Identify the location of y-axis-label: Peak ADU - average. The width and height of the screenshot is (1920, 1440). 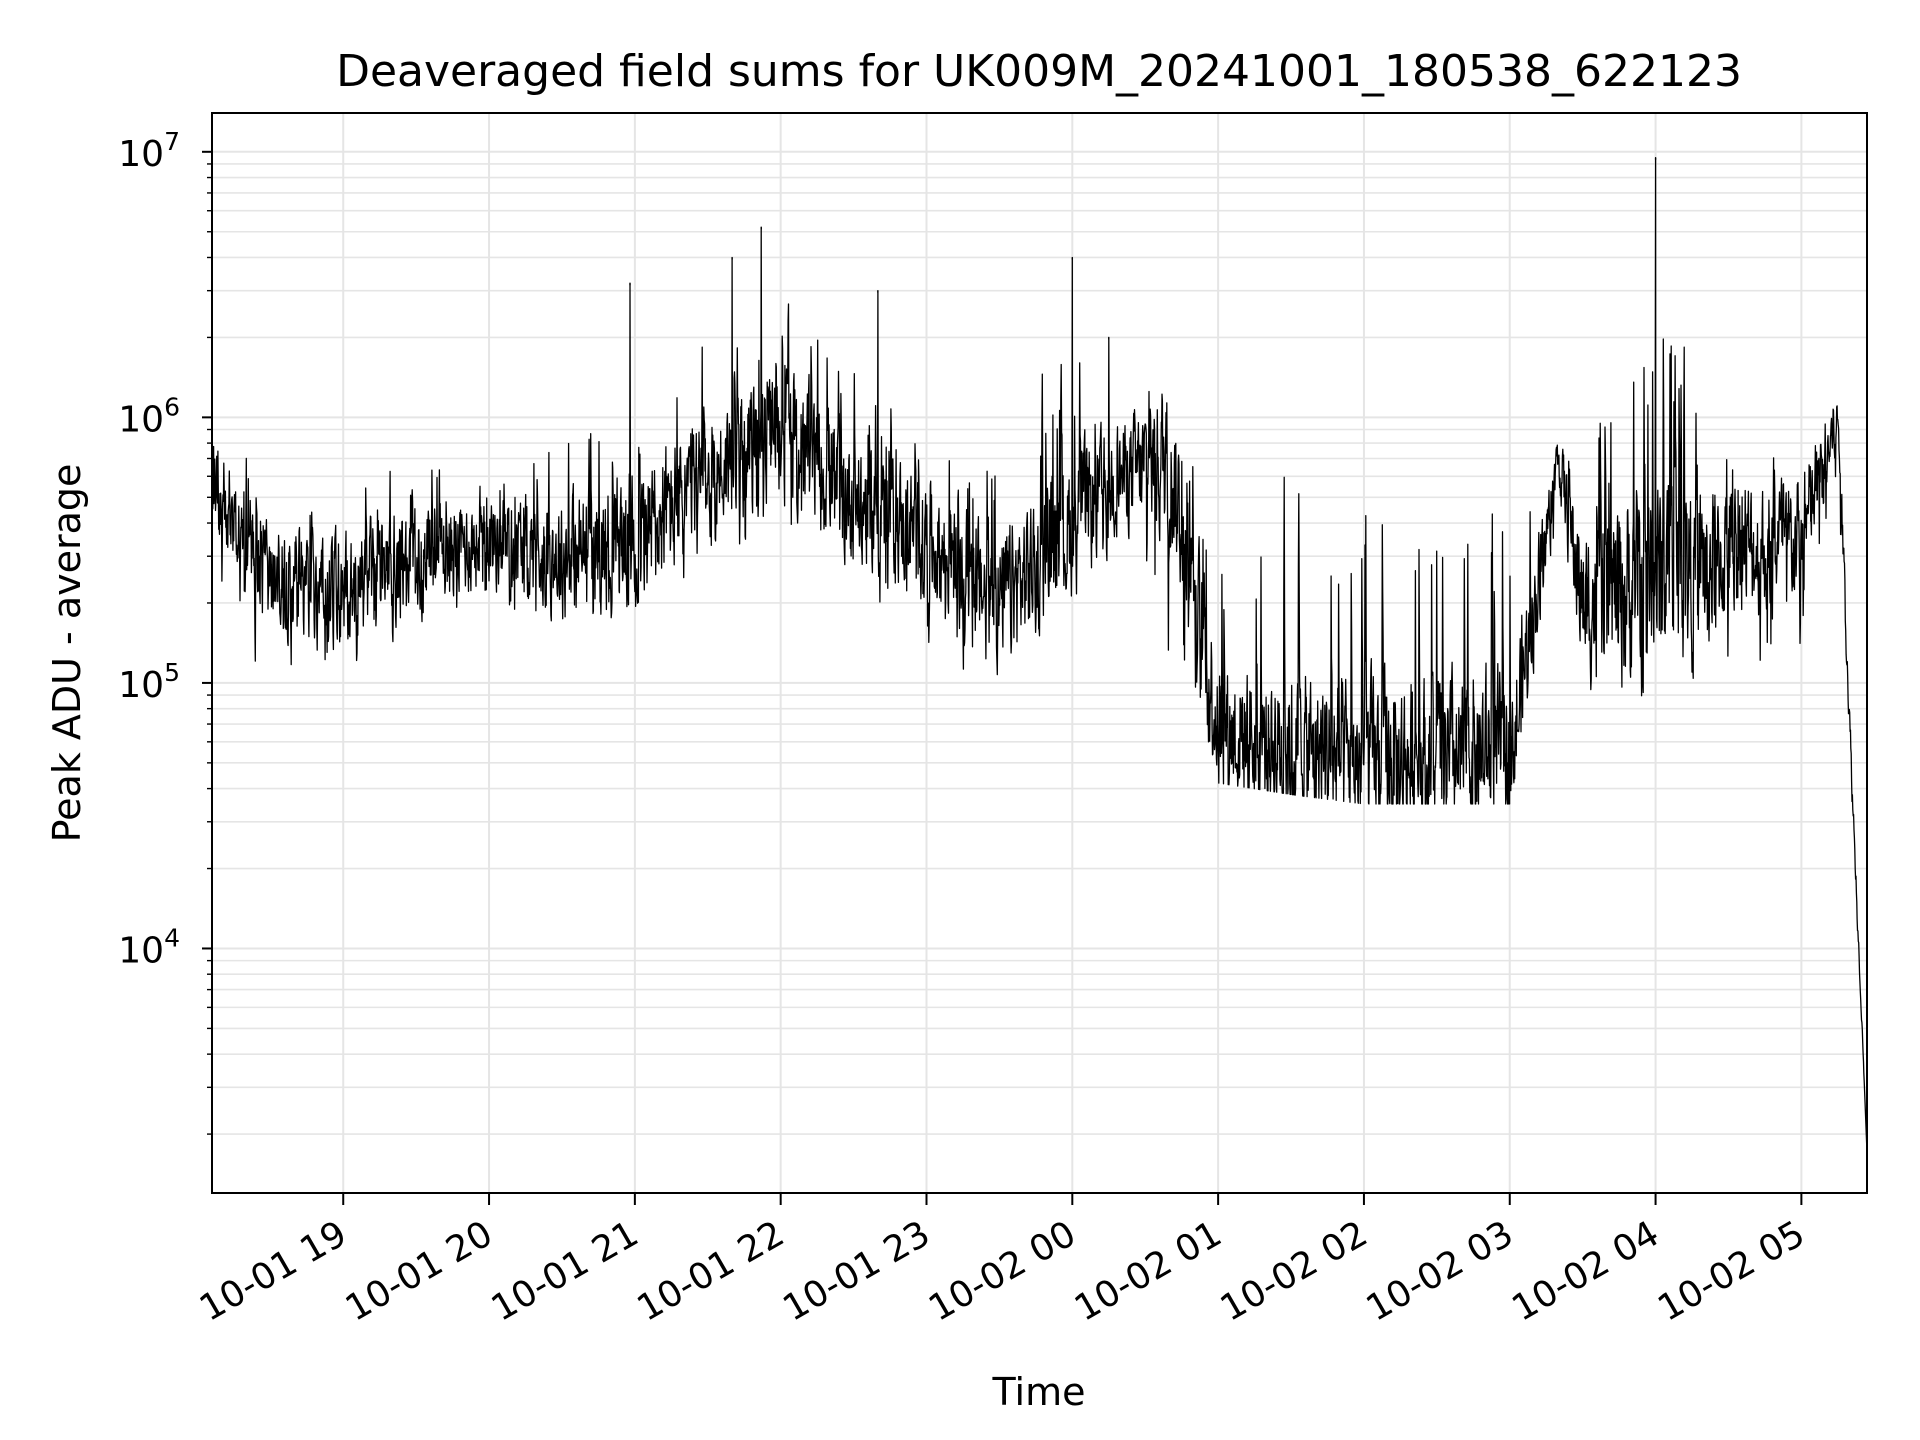
(67, 653).